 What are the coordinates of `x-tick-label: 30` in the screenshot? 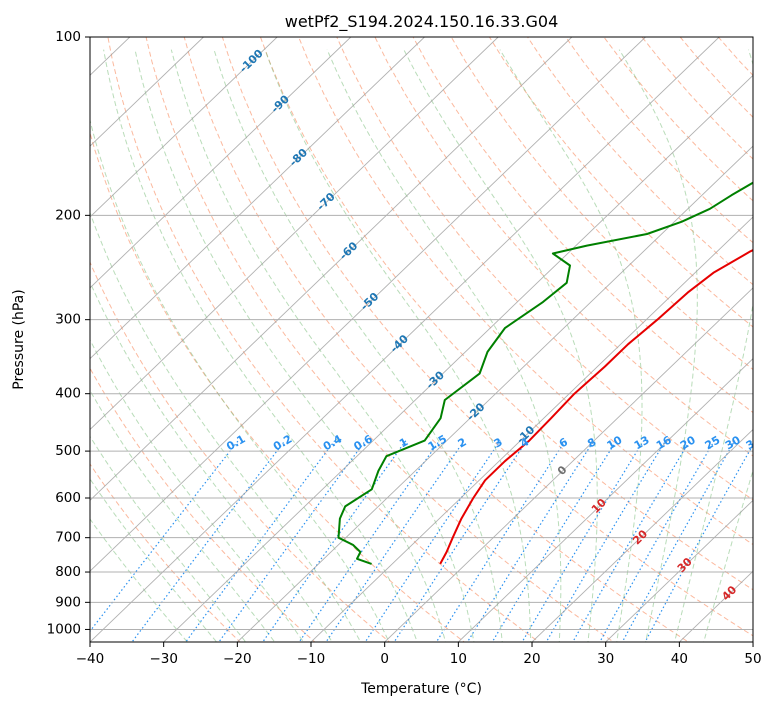 It's located at (605, 659).